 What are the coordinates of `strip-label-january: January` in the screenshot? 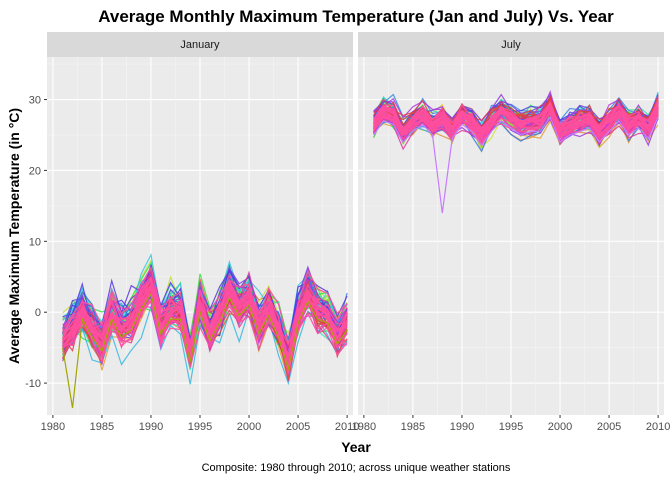 It's located at (200, 45).